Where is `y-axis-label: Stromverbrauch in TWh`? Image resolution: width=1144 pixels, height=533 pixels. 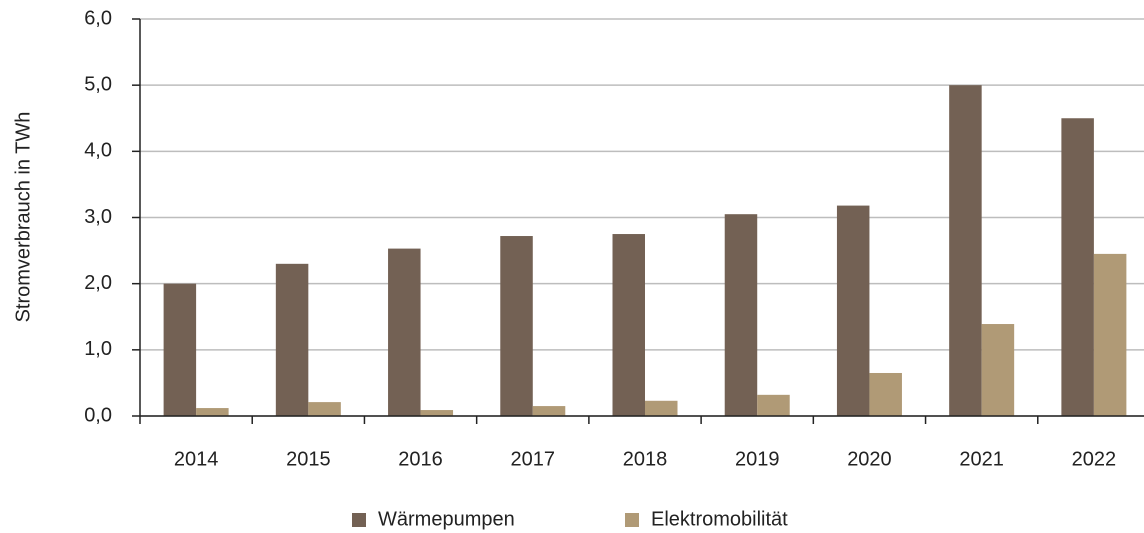
y-axis-label: Stromverbrauch in TWh is located at coordinates (23, 217).